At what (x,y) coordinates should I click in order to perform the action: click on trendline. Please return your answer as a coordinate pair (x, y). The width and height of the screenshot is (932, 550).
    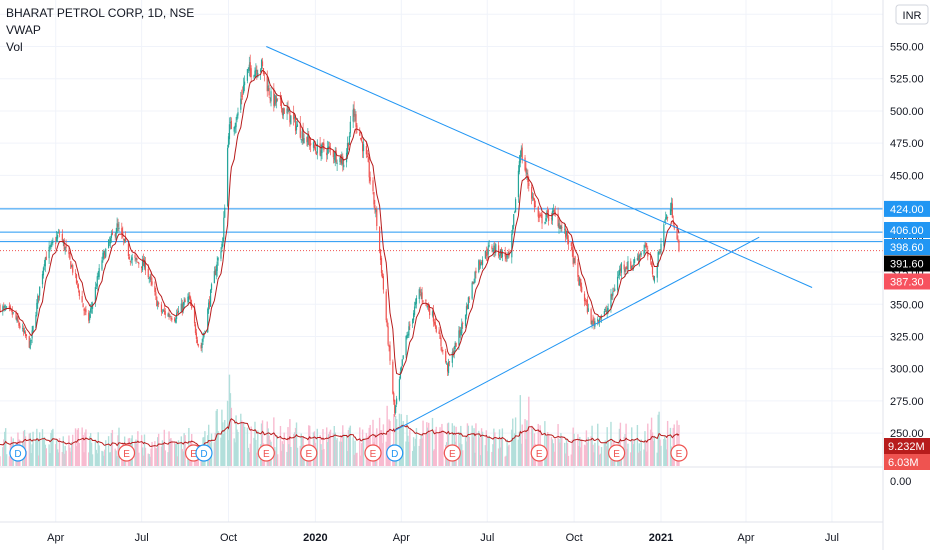
    Looking at the image, I should click on (577, 334).